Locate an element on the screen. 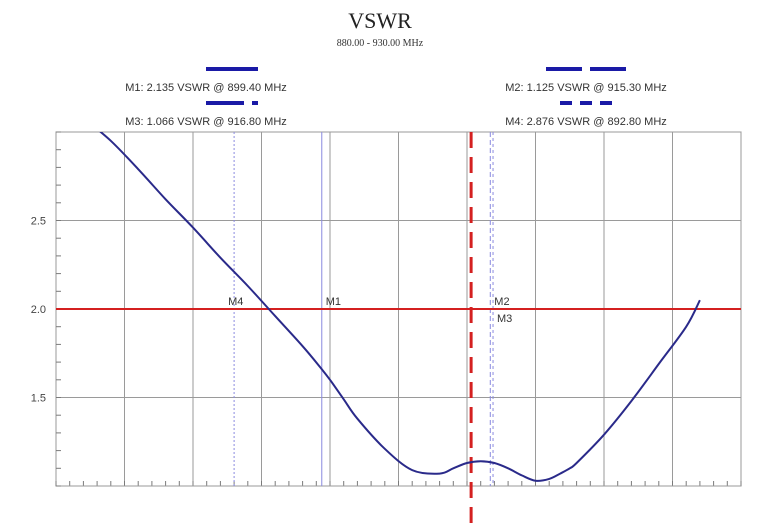 The height and width of the screenshot is (525, 760). chart-title: VSWR is located at coordinates (380, 20).